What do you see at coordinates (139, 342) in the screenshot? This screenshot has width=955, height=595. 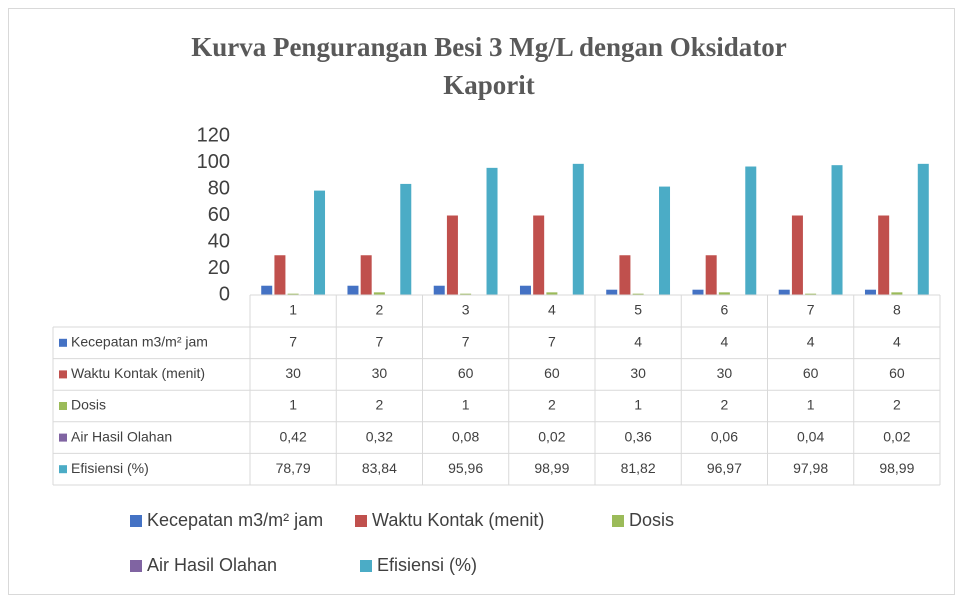 I see `table-row-label: Kecepatan m3/m² jam` at bounding box center [139, 342].